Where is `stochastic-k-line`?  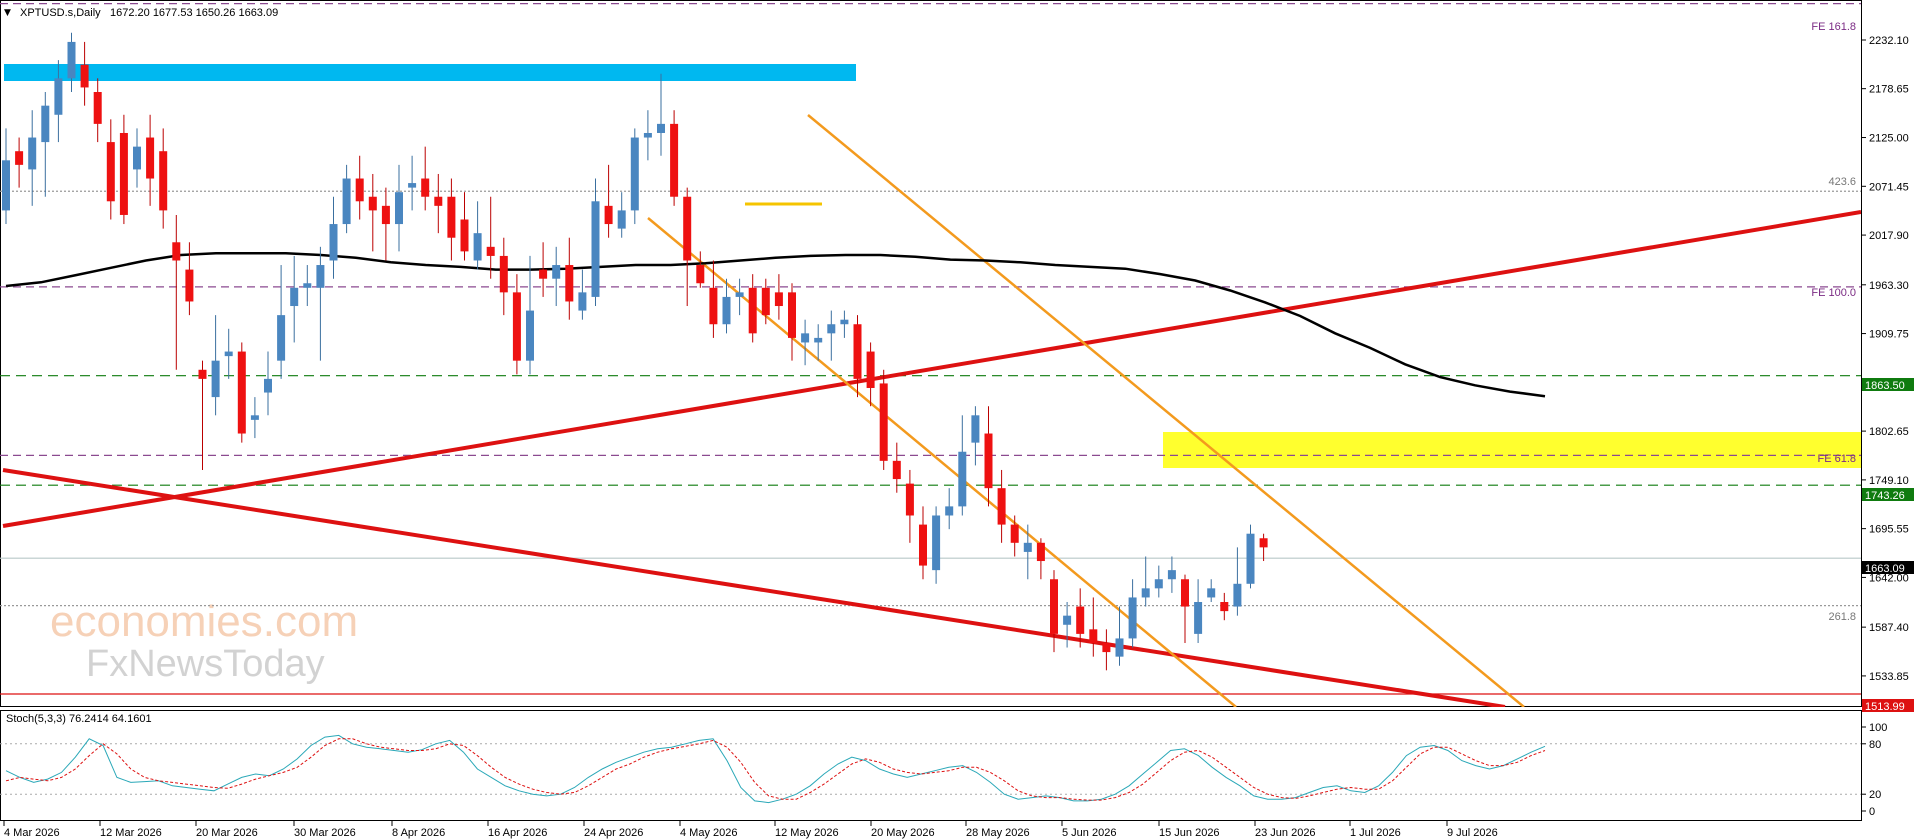
stochastic-k-line is located at coordinates (775, 769).